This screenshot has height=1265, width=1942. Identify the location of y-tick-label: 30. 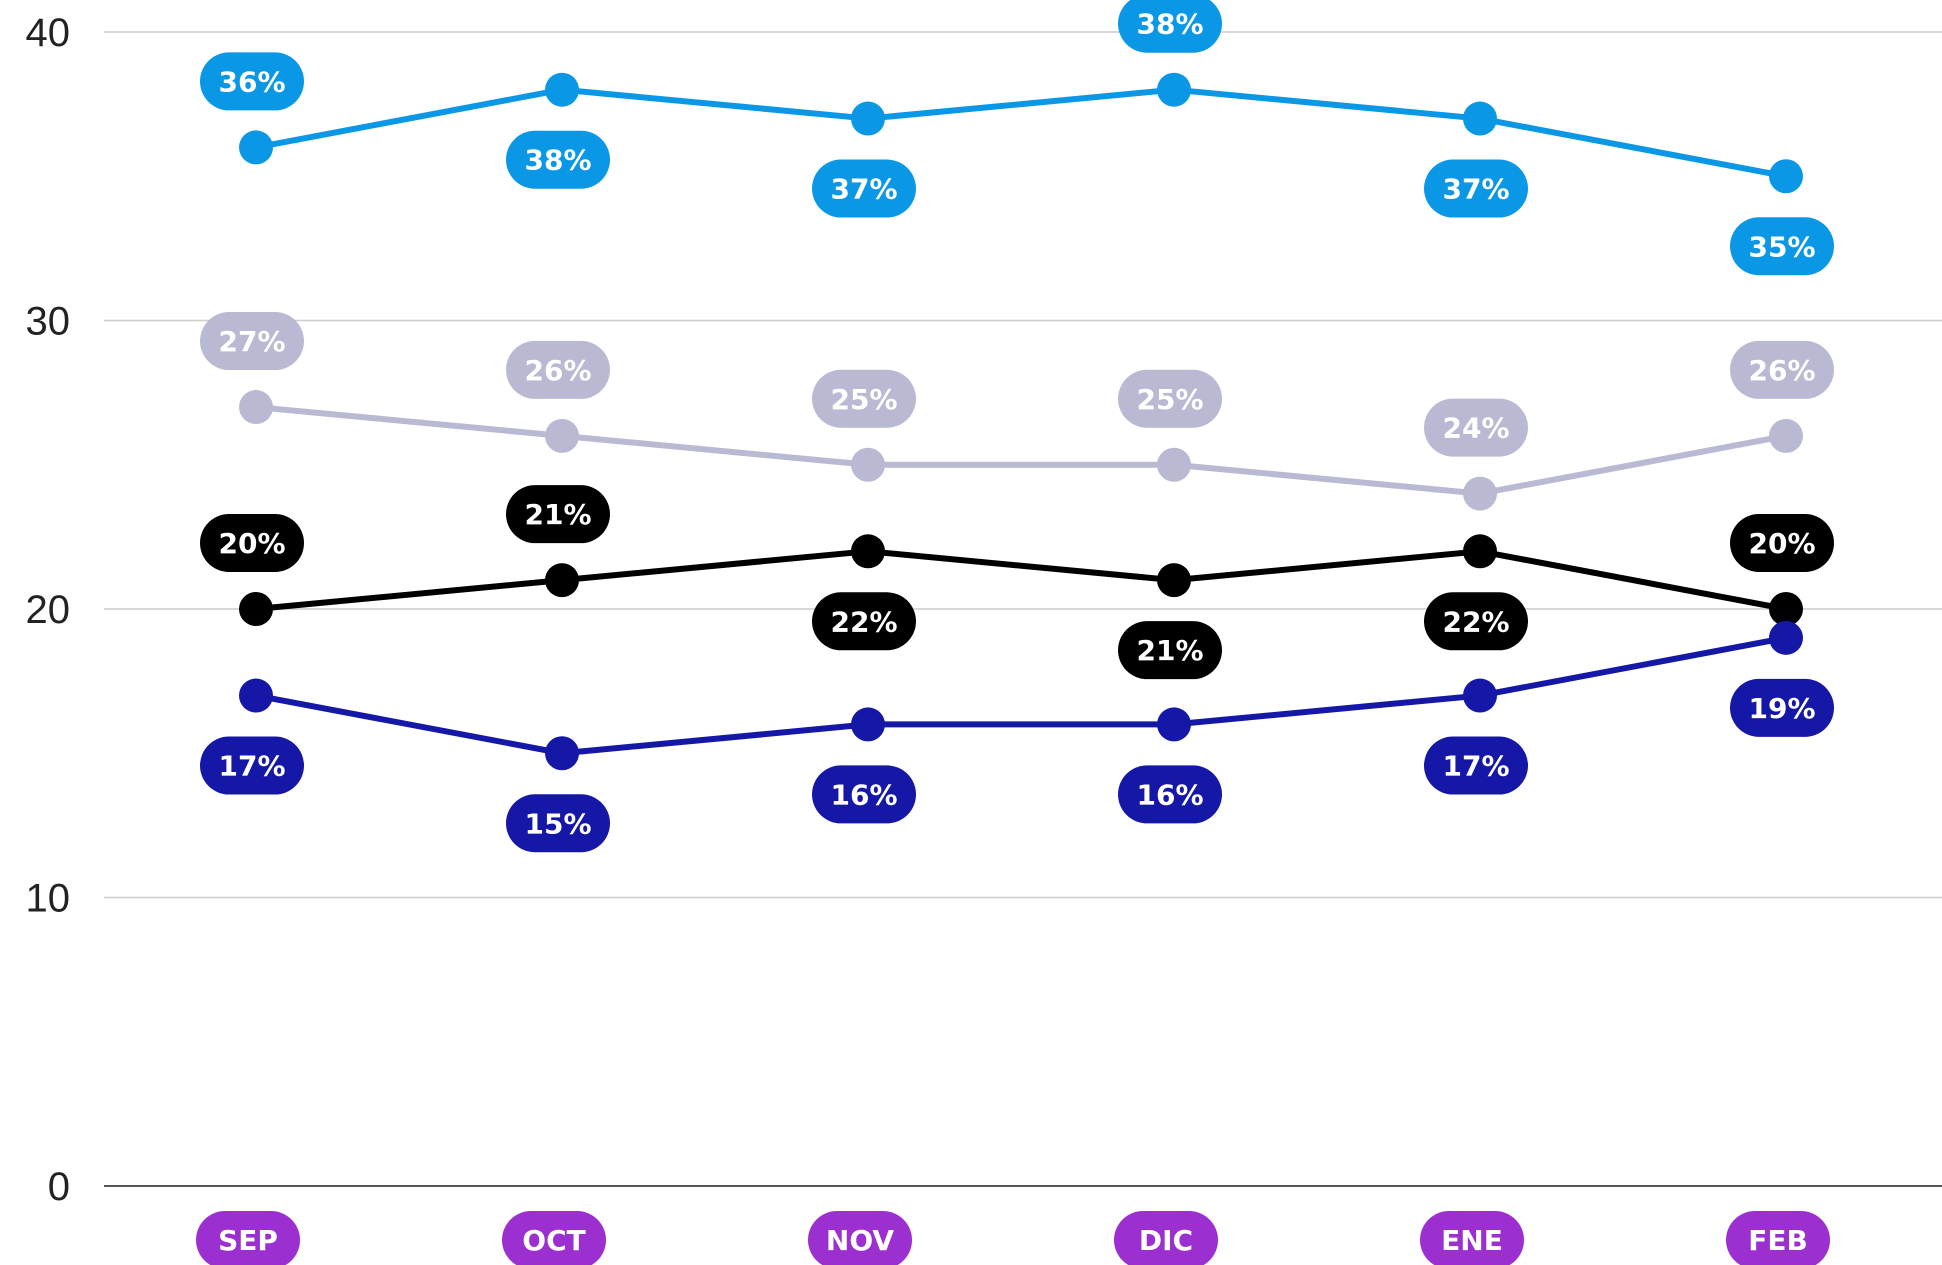
(48, 322).